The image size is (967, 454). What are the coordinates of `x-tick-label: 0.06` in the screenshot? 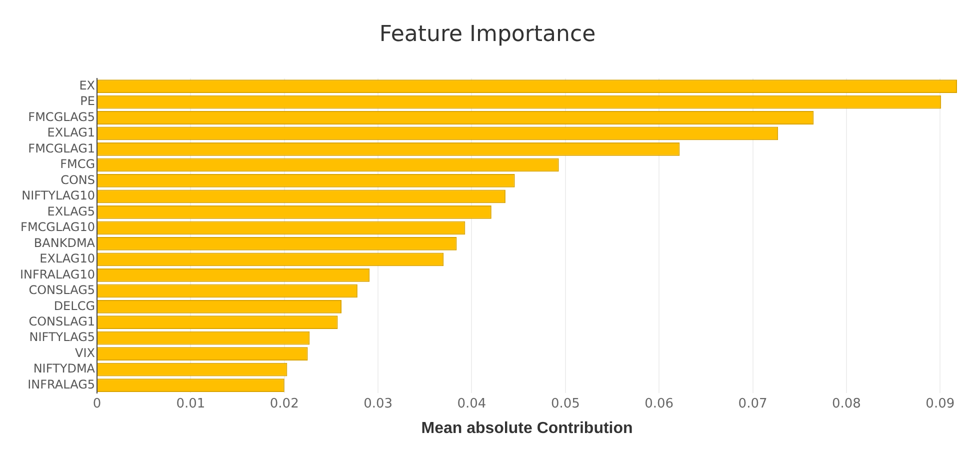 It's located at (659, 404).